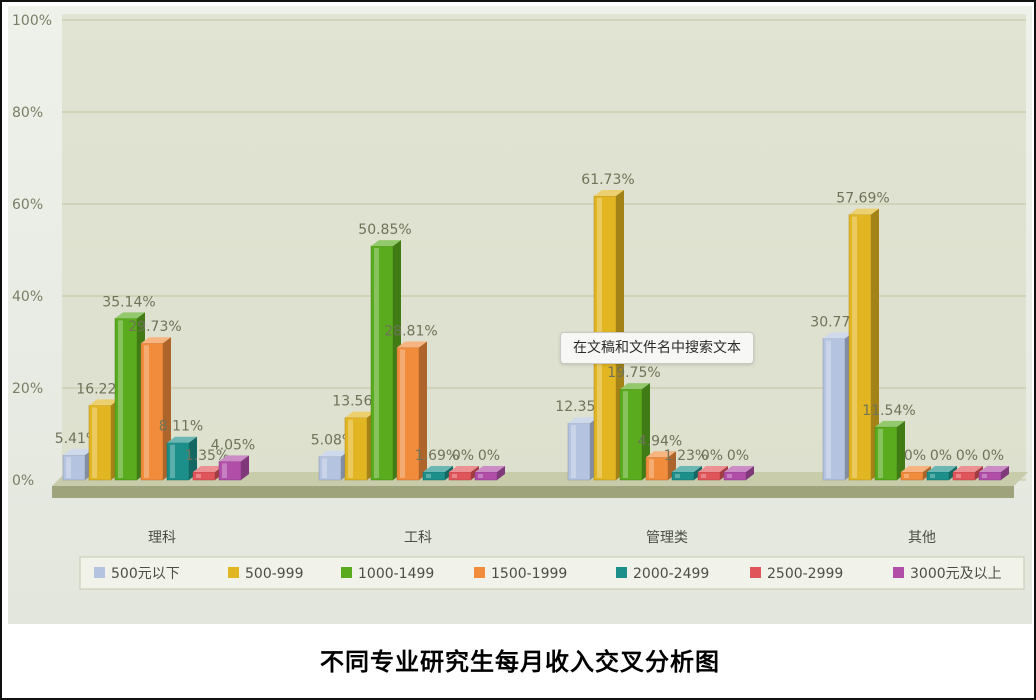  I want to click on data-label: 1.23%, so click(686, 456).